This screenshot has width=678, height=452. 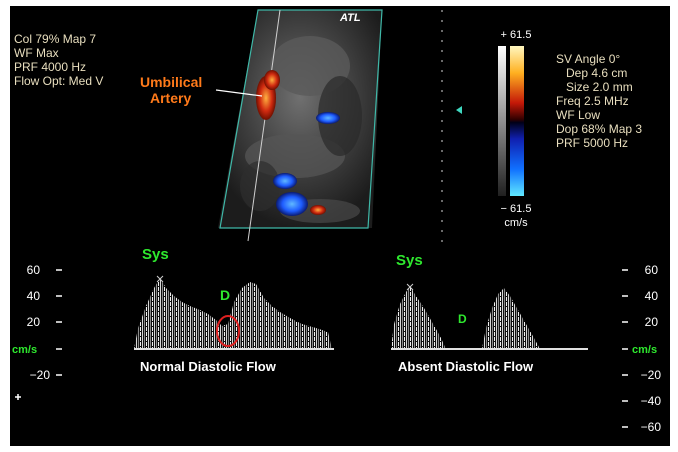 What do you see at coordinates (578, 115) in the screenshot?
I see `param-line: WF Low` at bounding box center [578, 115].